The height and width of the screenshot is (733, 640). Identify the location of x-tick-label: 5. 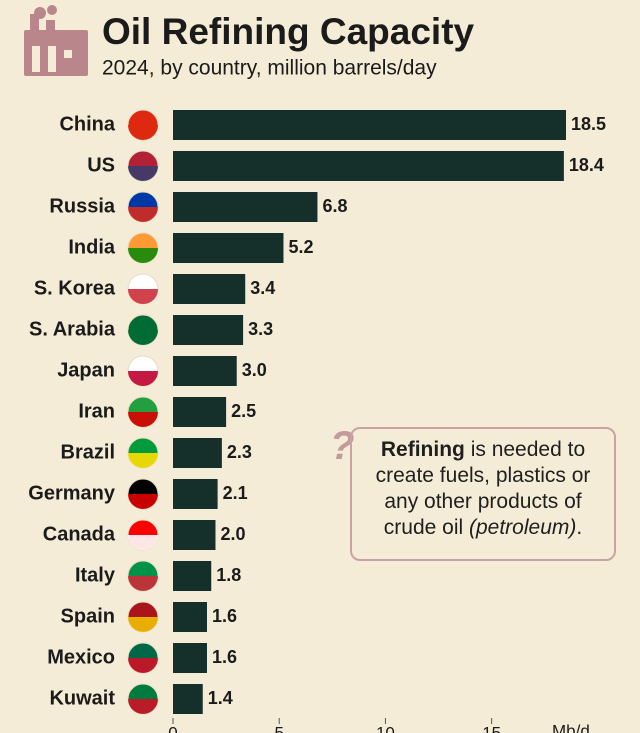
(278, 728).